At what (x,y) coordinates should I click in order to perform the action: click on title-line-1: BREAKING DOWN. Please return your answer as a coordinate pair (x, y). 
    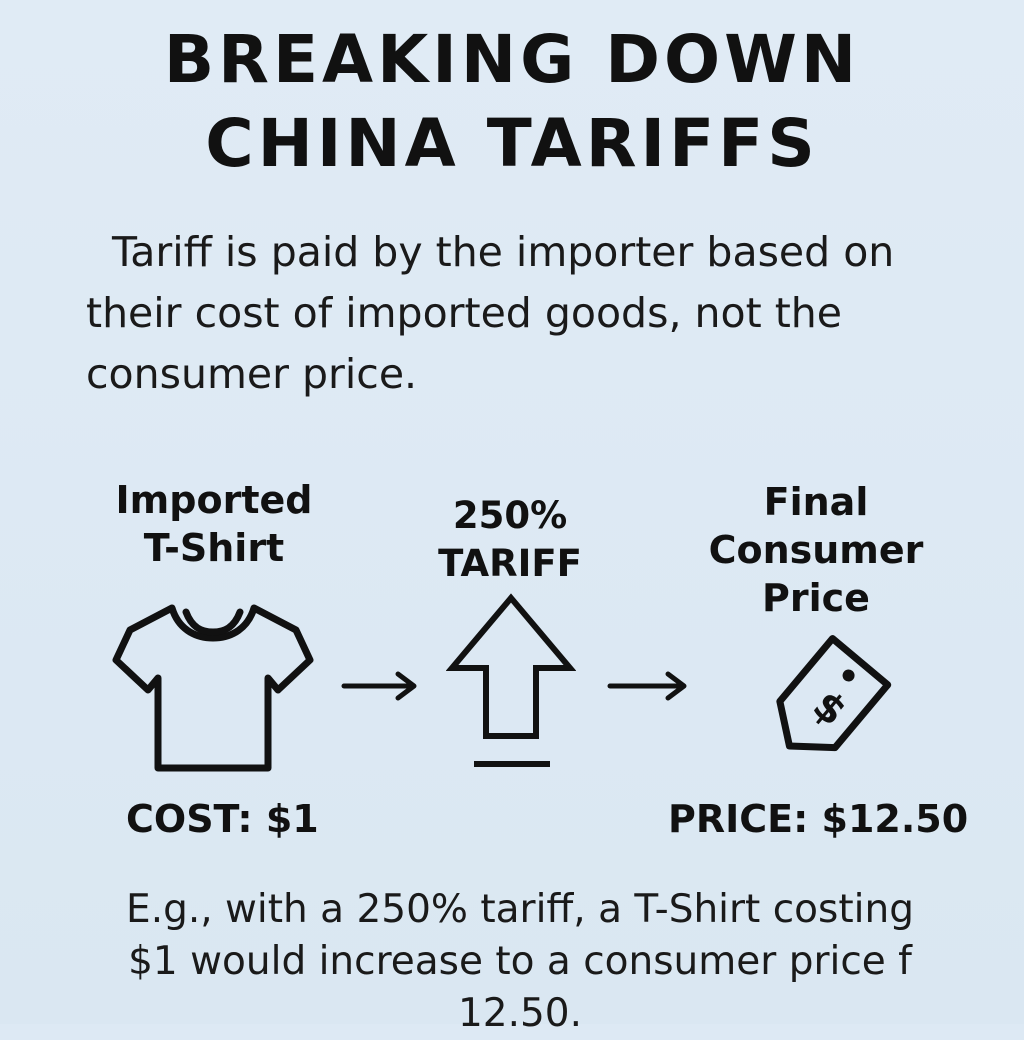
    Looking at the image, I should click on (512, 59).